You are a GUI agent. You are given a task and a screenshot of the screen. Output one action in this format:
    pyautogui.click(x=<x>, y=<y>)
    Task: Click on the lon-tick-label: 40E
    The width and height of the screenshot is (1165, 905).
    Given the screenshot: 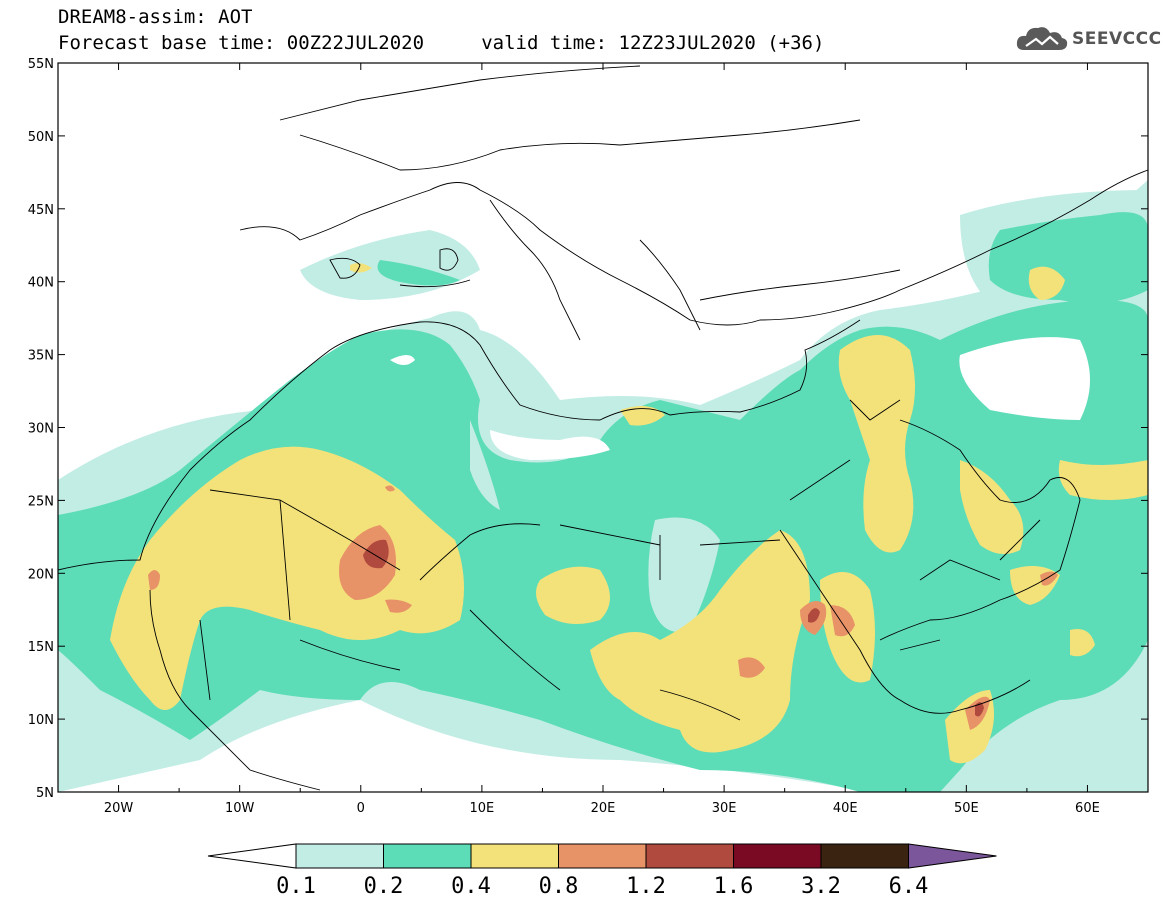 What is the action you would take?
    pyautogui.click(x=845, y=808)
    